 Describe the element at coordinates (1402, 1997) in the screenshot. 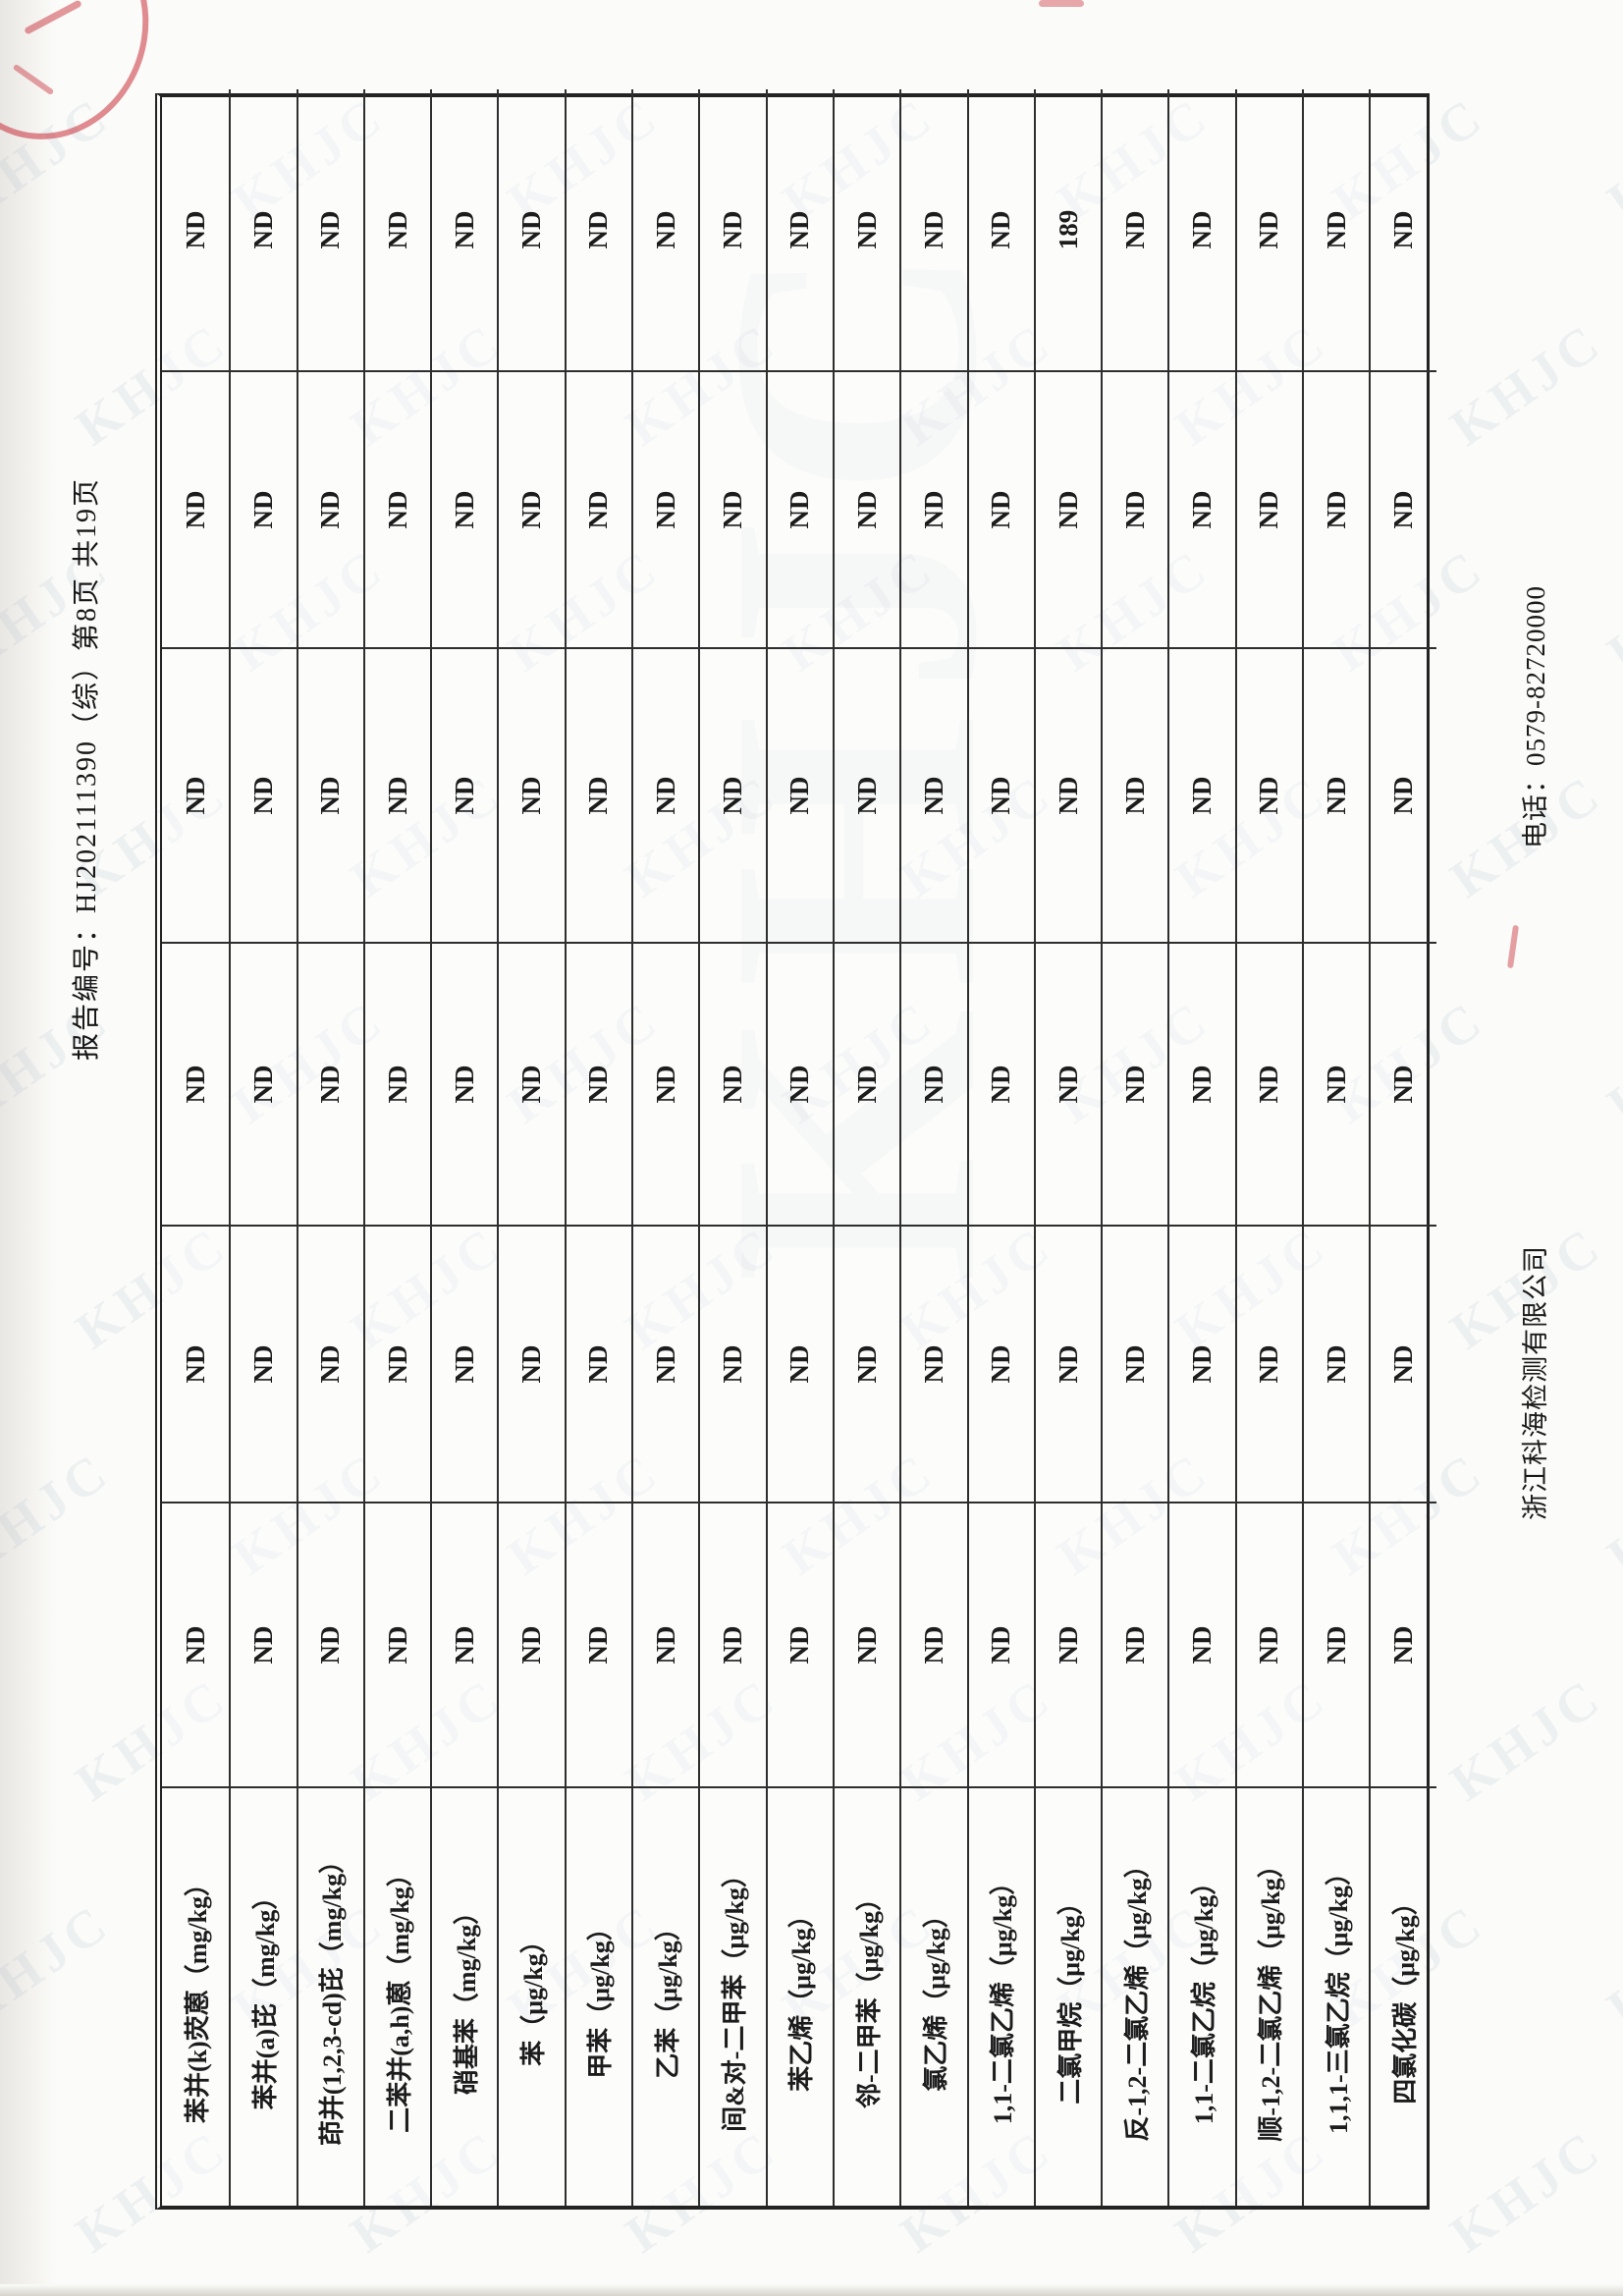

I see `parameter-name-cell: 四氯化碳（μg/kg）` at that location.